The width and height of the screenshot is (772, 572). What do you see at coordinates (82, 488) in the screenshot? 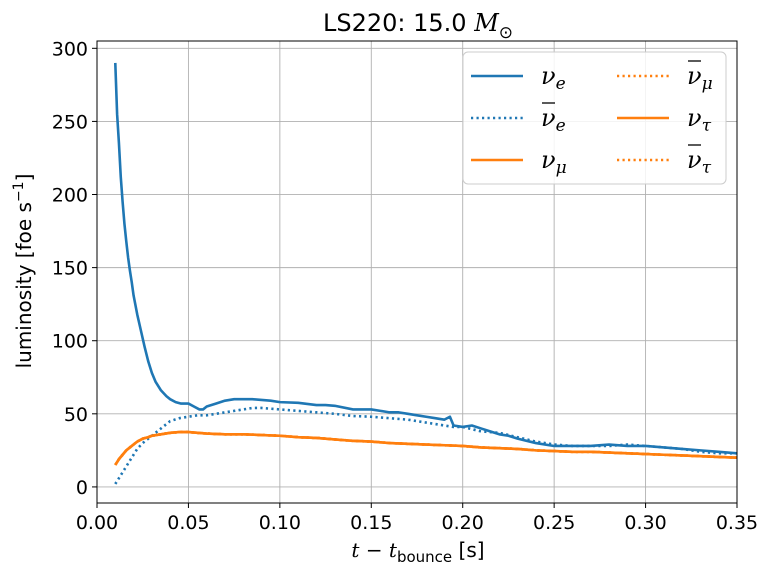
I see `y-tick-label: 0` at bounding box center [82, 488].